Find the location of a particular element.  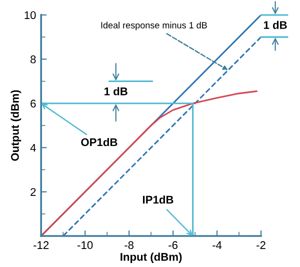

x-tick-label: -4 is located at coordinates (217, 245).